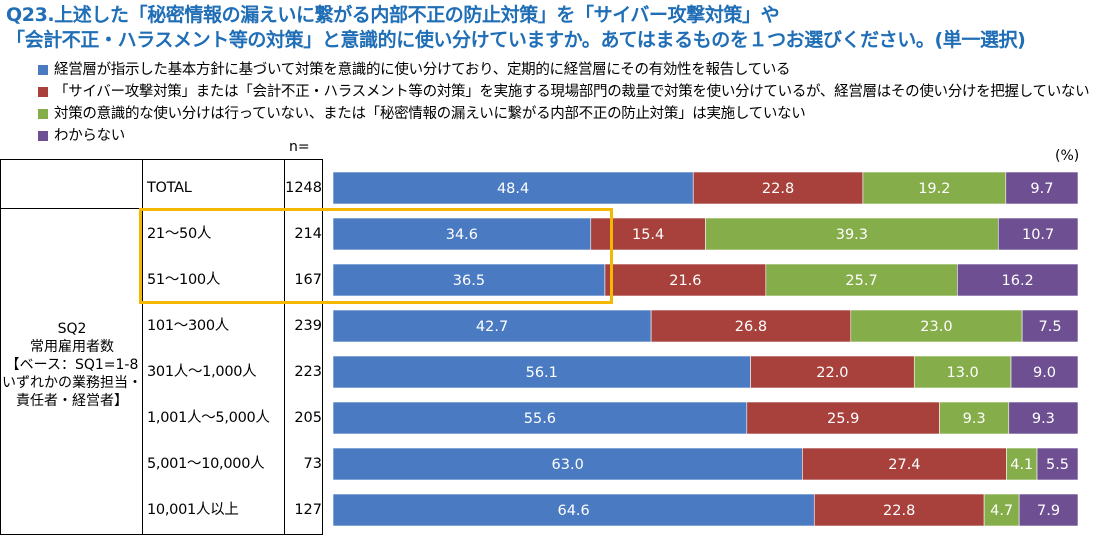  I want to click on bar-value-label: 25.9, so click(843, 419).